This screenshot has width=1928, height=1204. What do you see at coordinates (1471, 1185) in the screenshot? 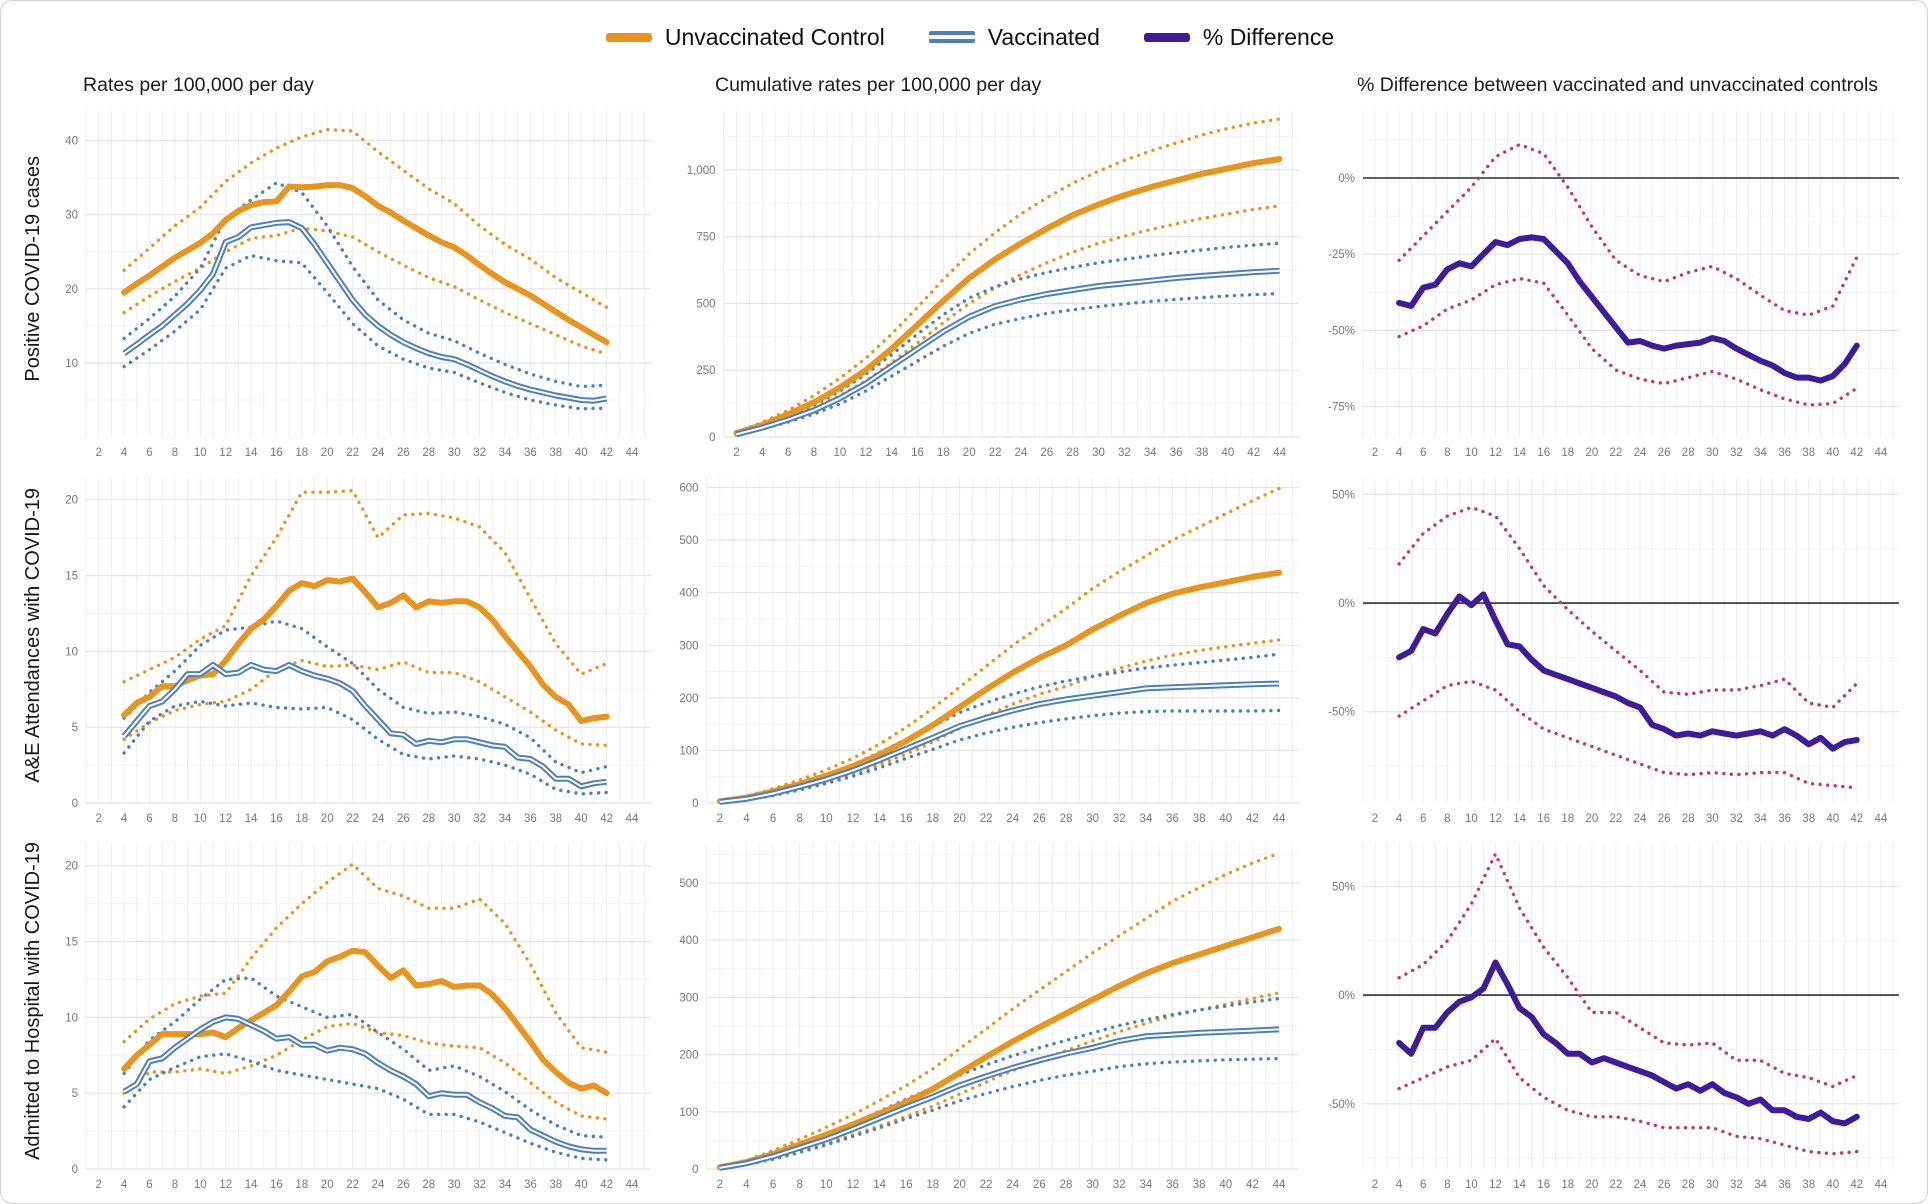
I see `svg-text: 10` at bounding box center [1471, 1185].